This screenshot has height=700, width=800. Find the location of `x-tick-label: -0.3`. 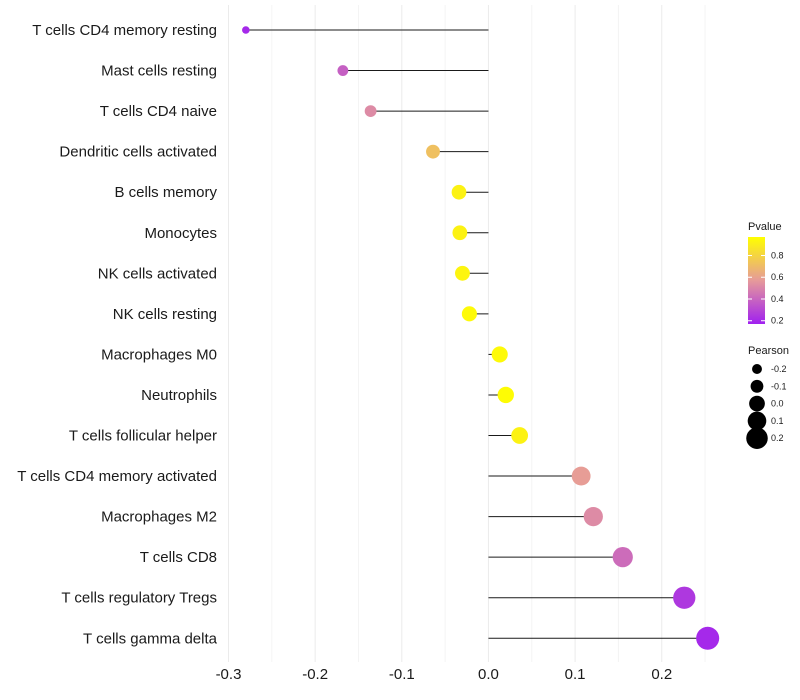

x-tick-label: -0.3 is located at coordinates (229, 674).